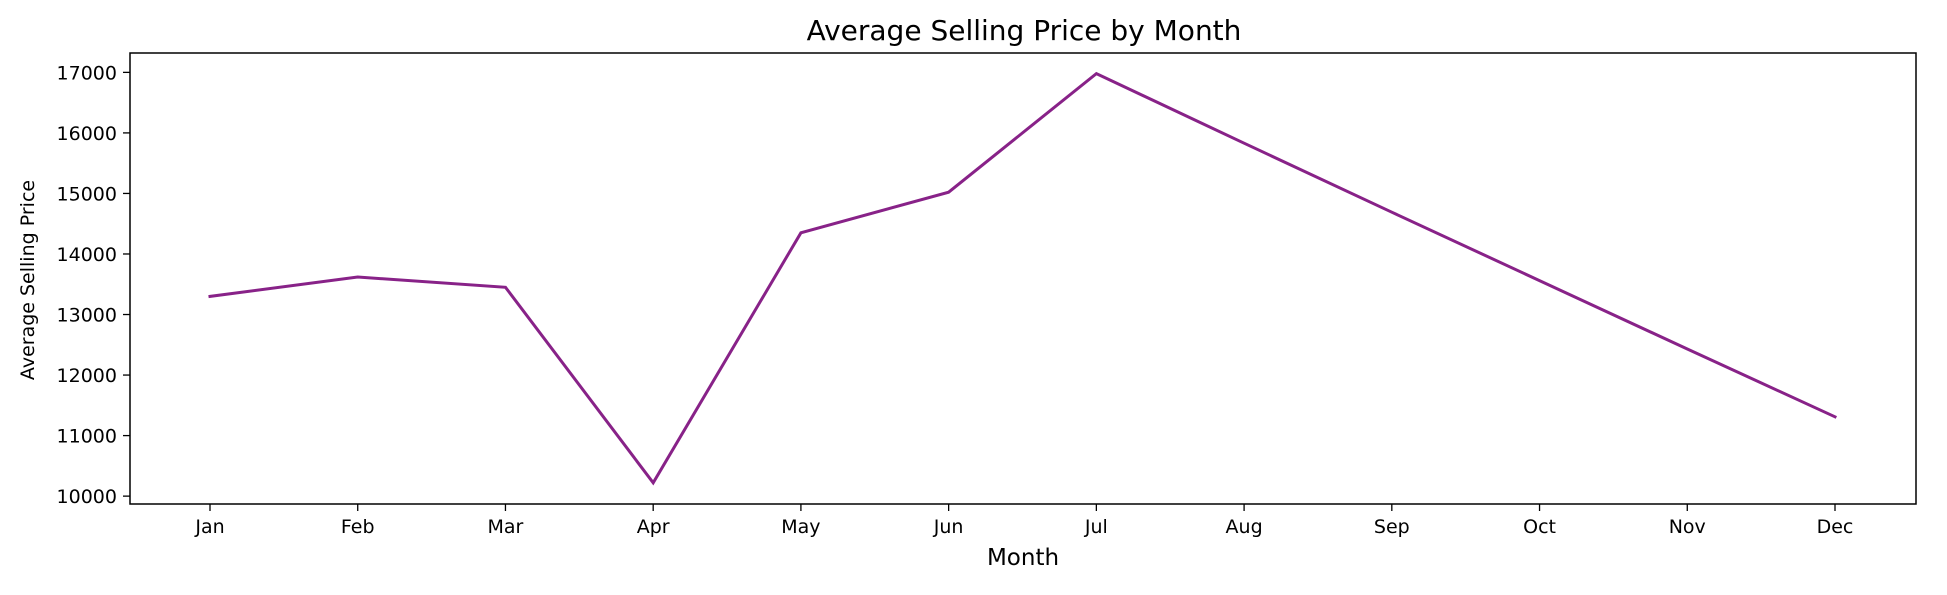 The width and height of the screenshot is (1947, 595). I want to click on x-tick-label: Oct, so click(1539, 527).